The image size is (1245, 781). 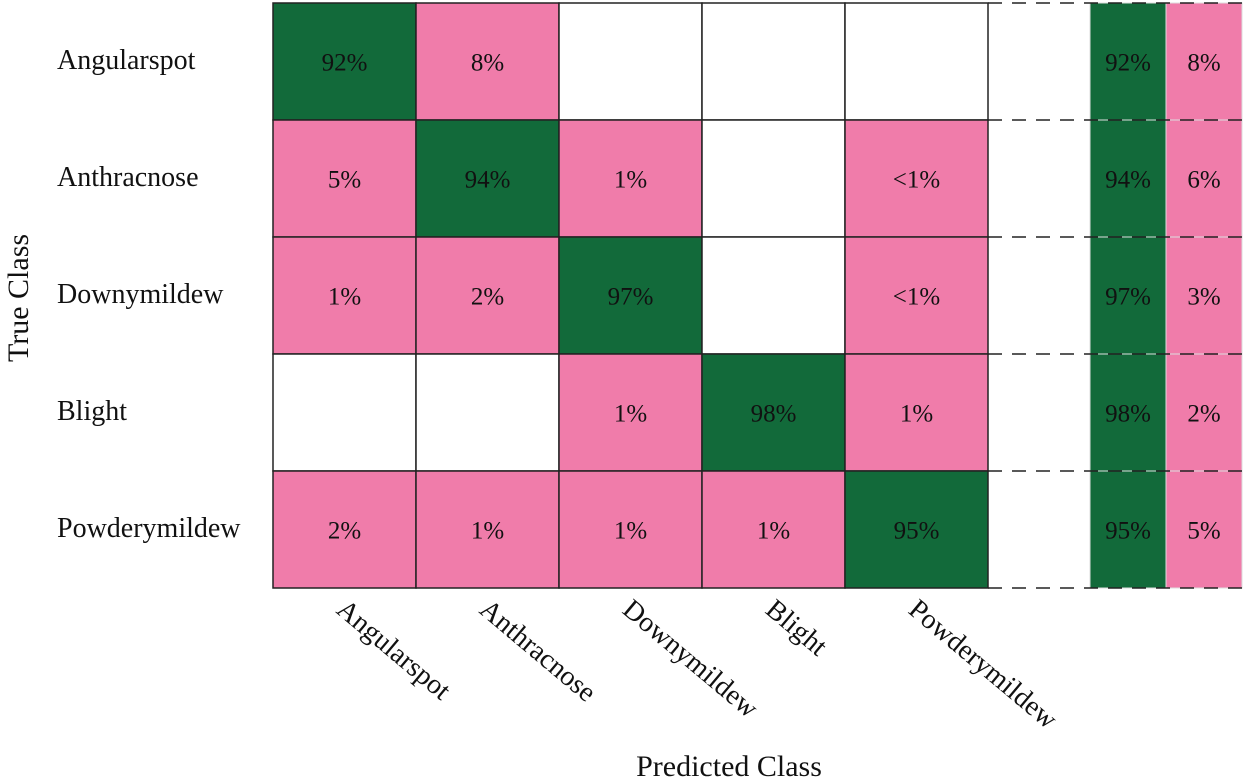 I want to click on summary-correct-value: 95%, so click(x=1128, y=531).